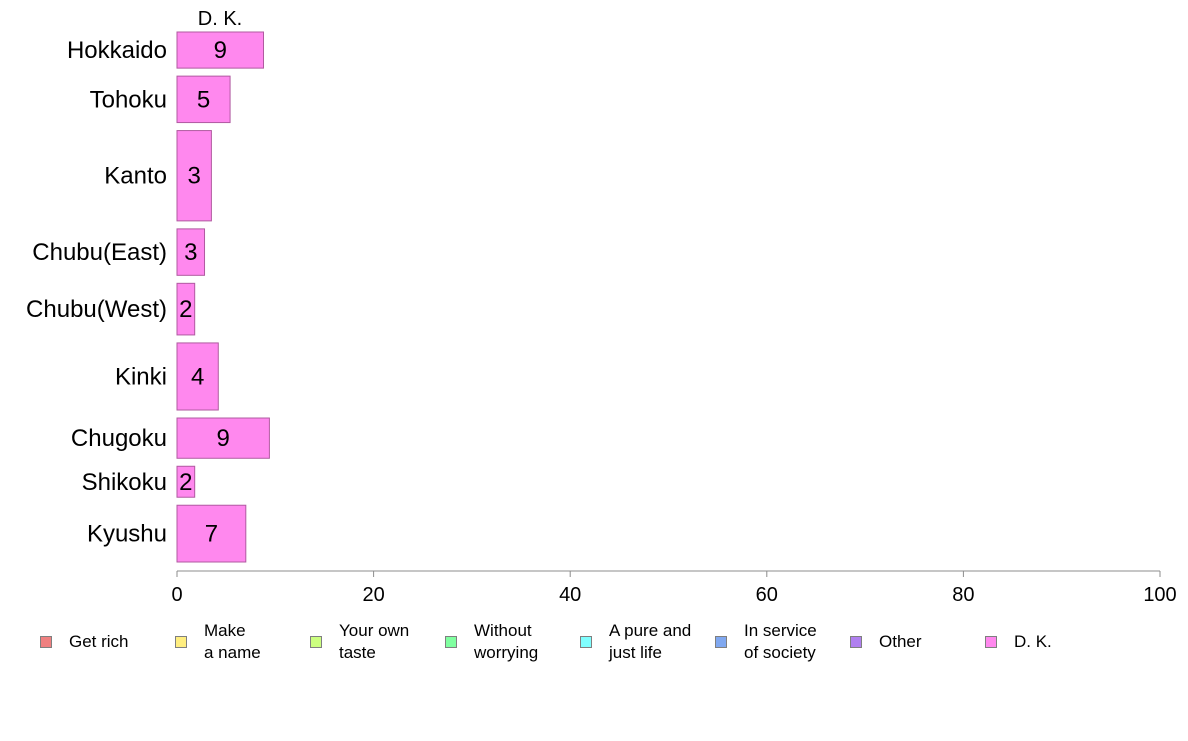 Image resolution: width=1188 pixels, height=741 pixels. I want to click on legend-item: Make a name, so click(218, 642).